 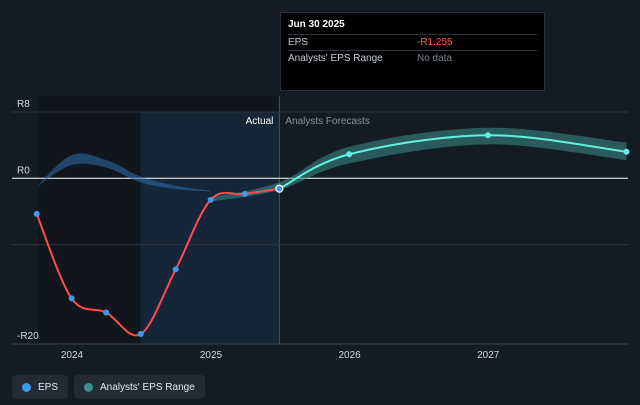 I want to click on tooltip-range-label: Analysts' EPS Range, so click(x=335, y=58).